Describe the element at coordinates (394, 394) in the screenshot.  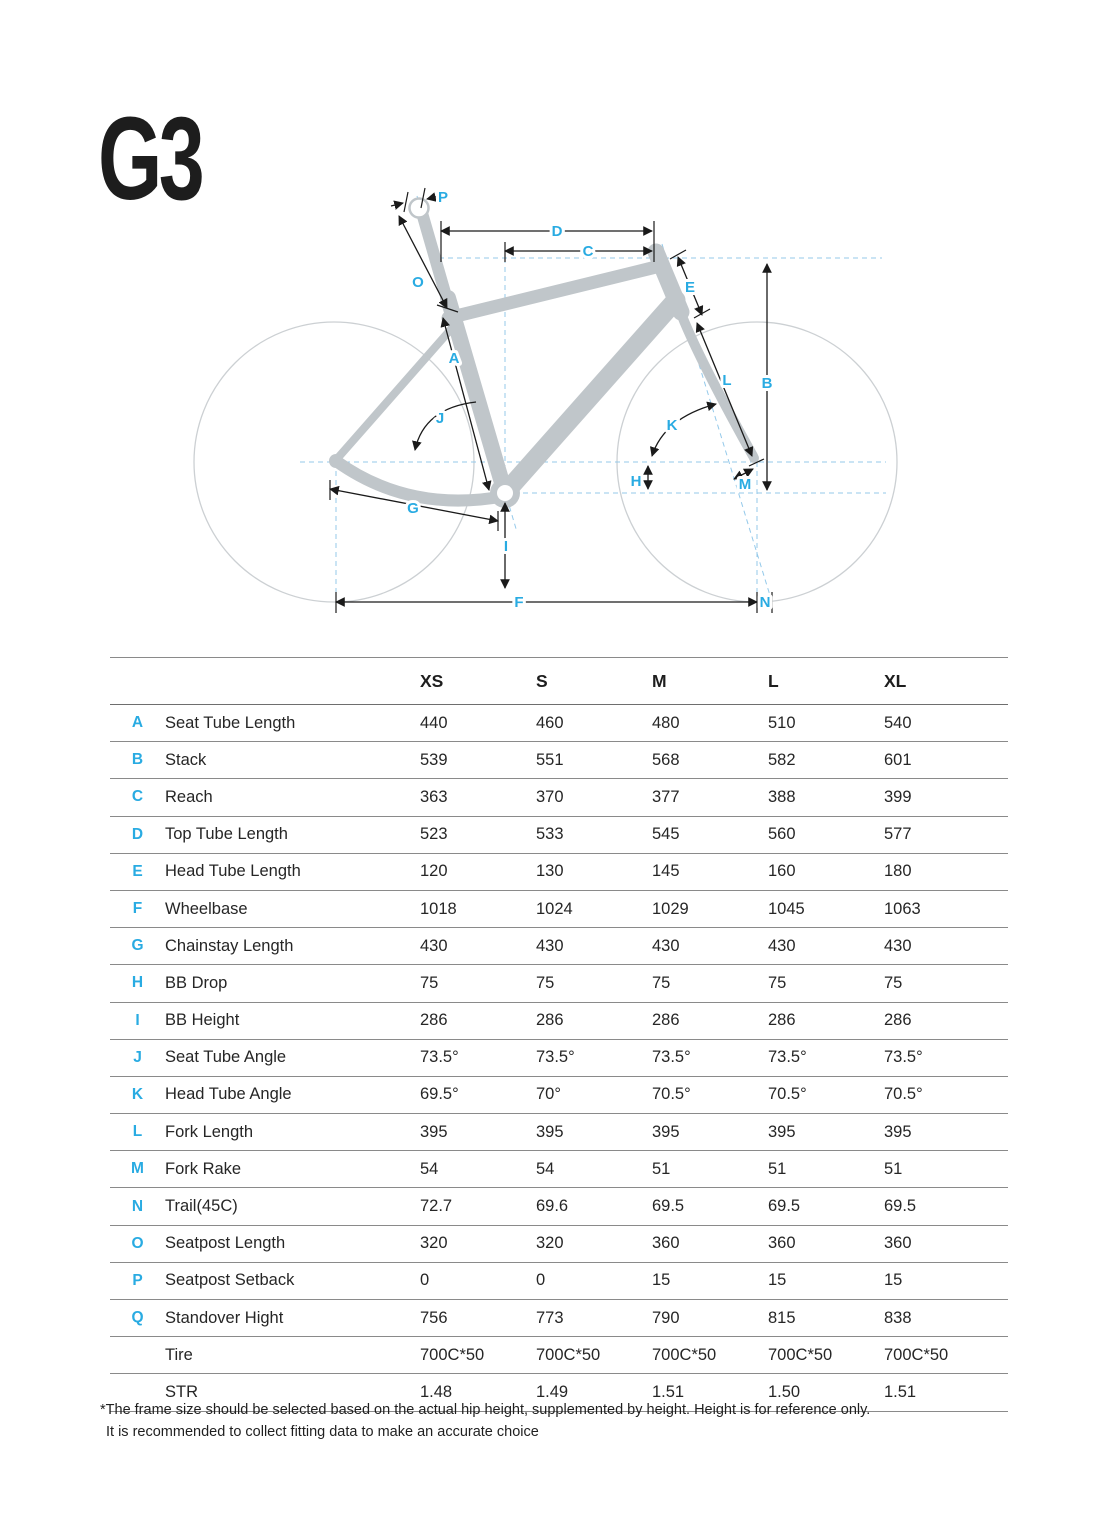
I see `seatstay` at that location.